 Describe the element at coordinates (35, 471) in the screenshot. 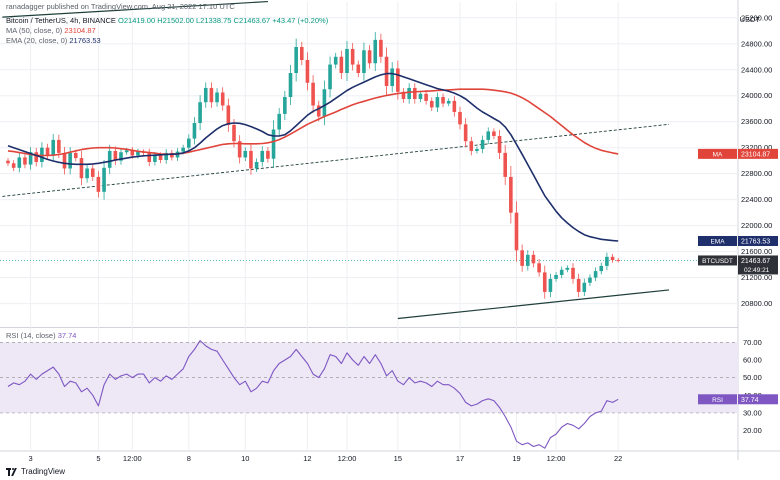

I see `tradingview-logo: TradingView` at that location.